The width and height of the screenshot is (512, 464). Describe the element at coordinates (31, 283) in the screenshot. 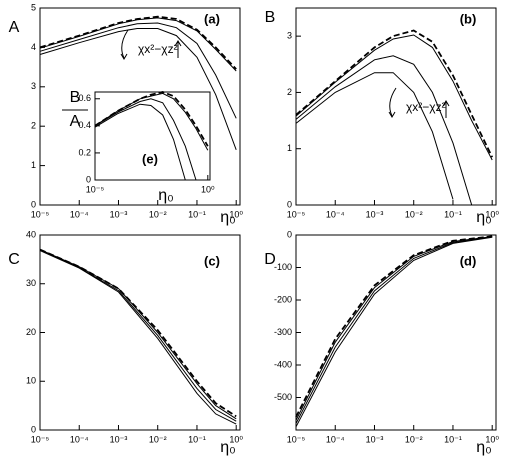

I see `y-tick-label: 30` at that location.